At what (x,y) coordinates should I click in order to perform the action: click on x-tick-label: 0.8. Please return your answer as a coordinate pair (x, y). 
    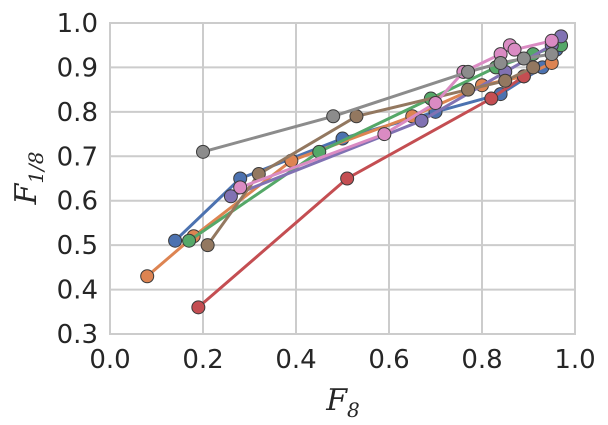
    Looking at the image, I should click on (481, 360).